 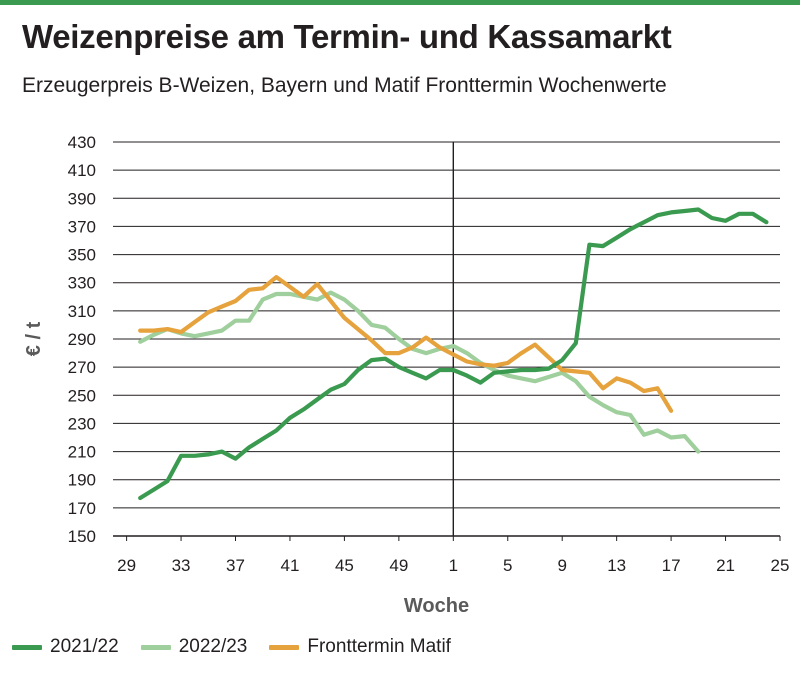 I want to click on y-tick-label: 270, so click(x=82, y=367).